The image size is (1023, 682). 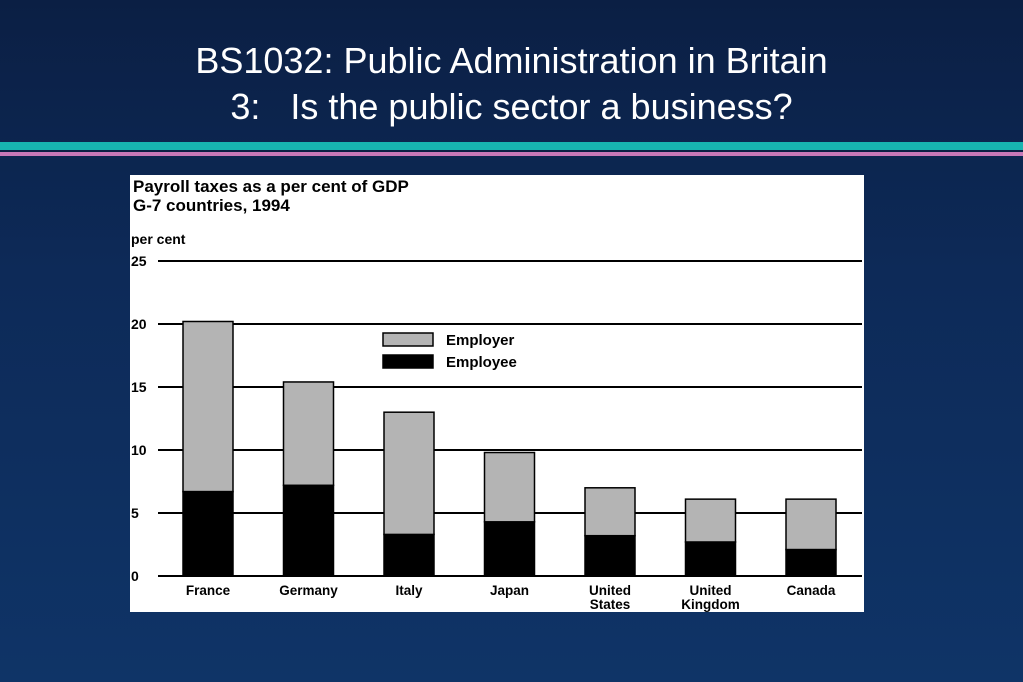 What do you see at coordinates (511, 60) in the screenshot?
I see `slide-title-line-1: BS1032: Public Administration in Britain` at bounding box center [511, 60].